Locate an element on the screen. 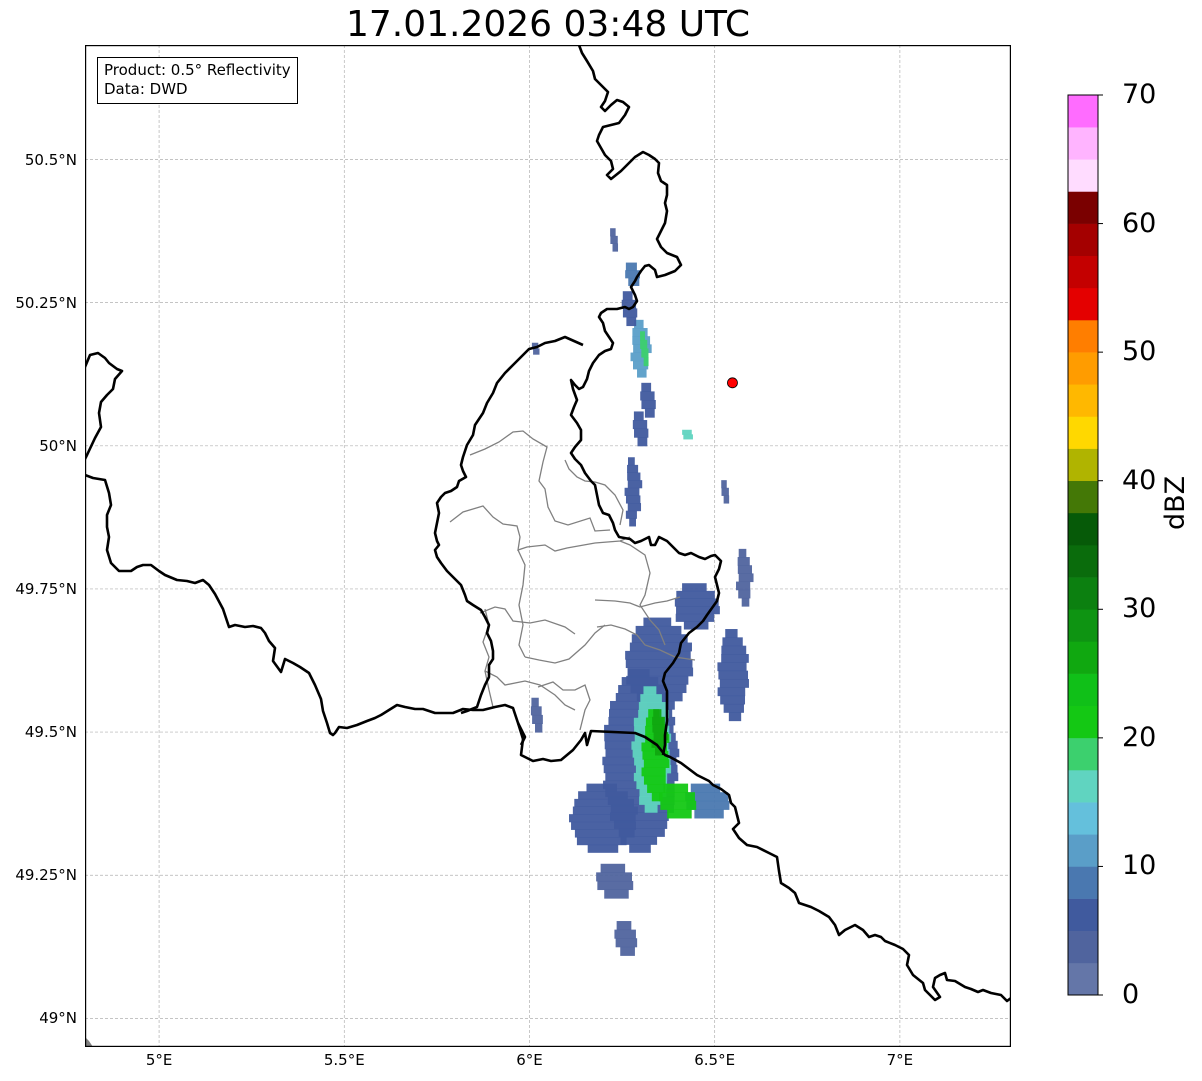 Image resolution: width=1202 pixels, height=1081 pixels. lat-tick-label: 50.5°N is located at coordinates (50, 159).